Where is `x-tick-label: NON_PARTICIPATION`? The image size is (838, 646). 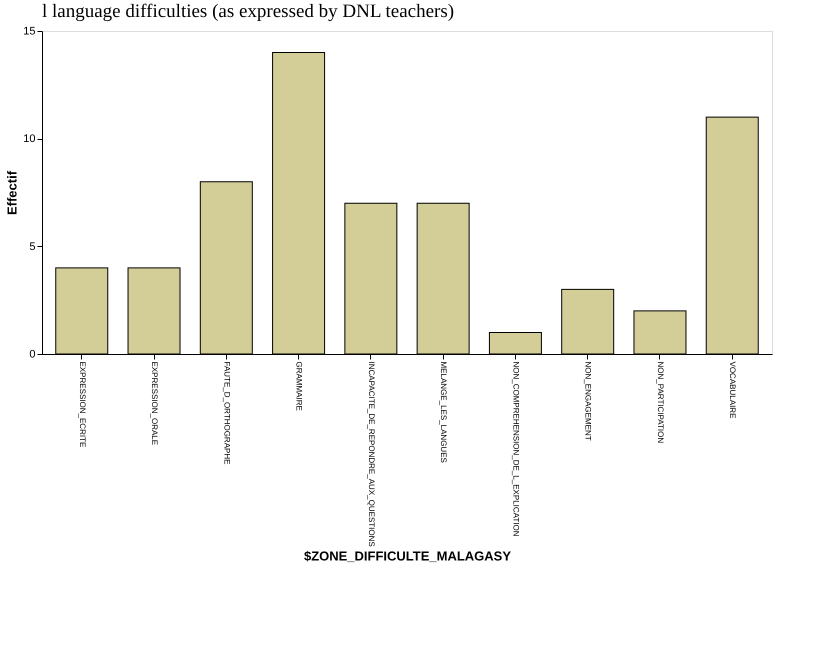
x-tick-label: NON_PARTICIPATION is located at coordinates (660, 403).